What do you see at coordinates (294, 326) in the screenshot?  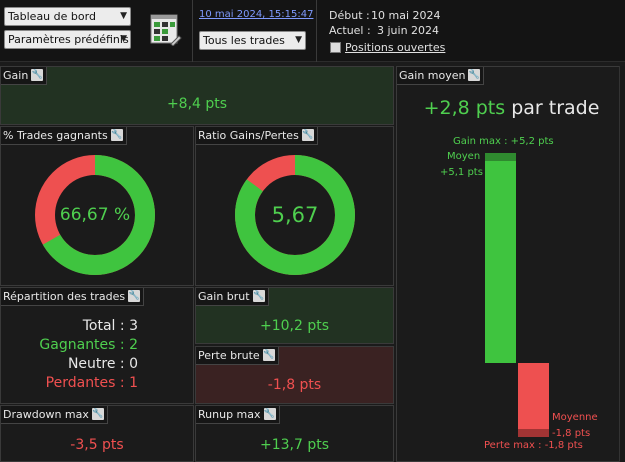 I see `gain-brut-value: +10,2 pts` at bounding box center [294, 326].